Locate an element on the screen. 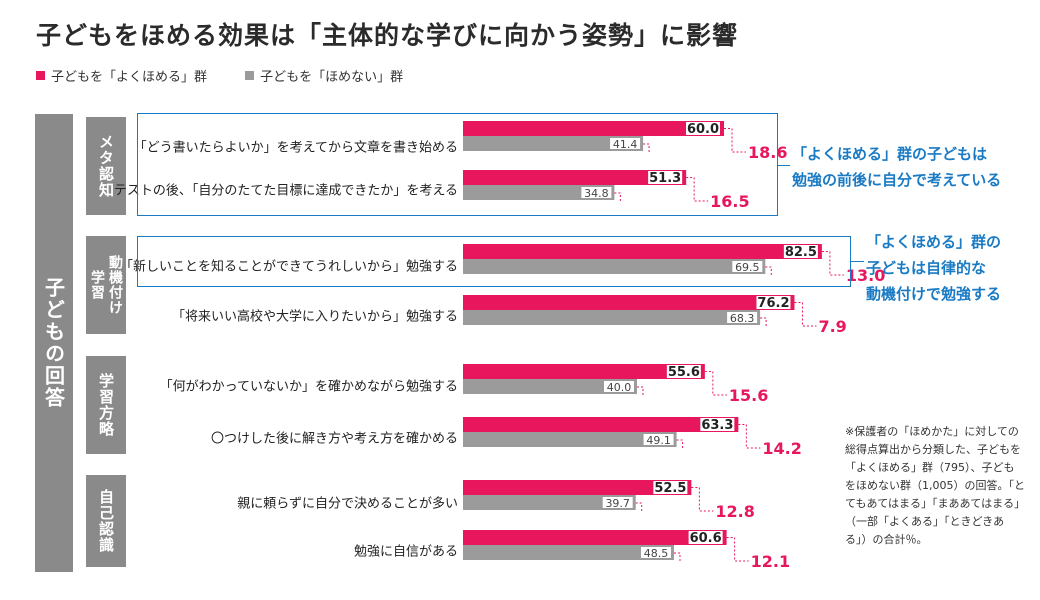  value-label-praise-2: 51.3 is located at coordinates (665, 178).